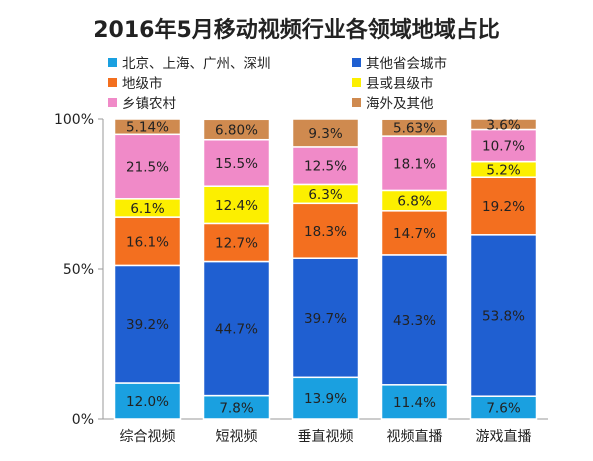  I want to click on x-tick-label: 综合视频, so click(148, 437).